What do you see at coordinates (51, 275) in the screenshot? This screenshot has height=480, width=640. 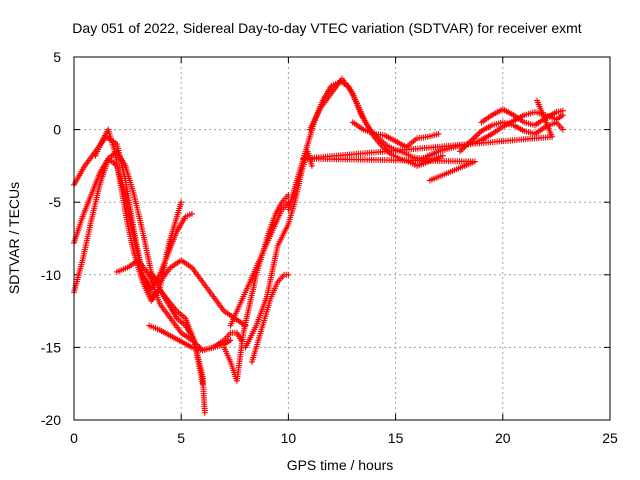 I see `y-tick-label: -10` at bounding box center [51, 275].